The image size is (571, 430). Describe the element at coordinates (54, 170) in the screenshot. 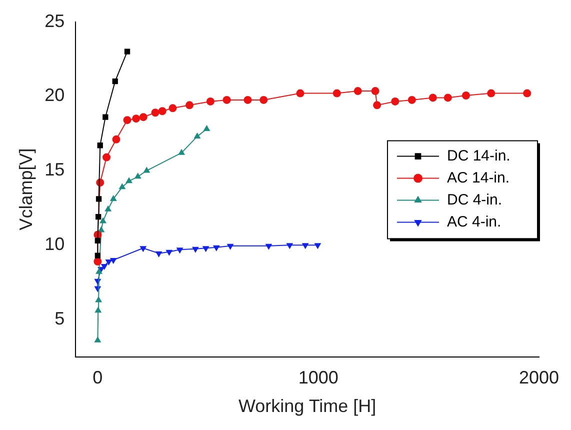

I see `y-tick-label: 15` at that location.